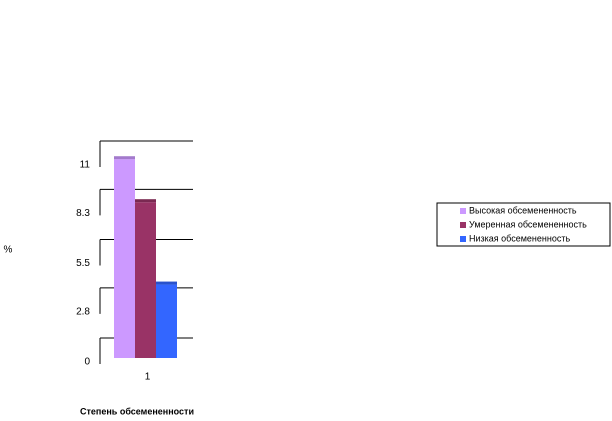 The width and height of the screenshot is (612, 421). I want to click on y-tick-label: 11, so click(85, 165).